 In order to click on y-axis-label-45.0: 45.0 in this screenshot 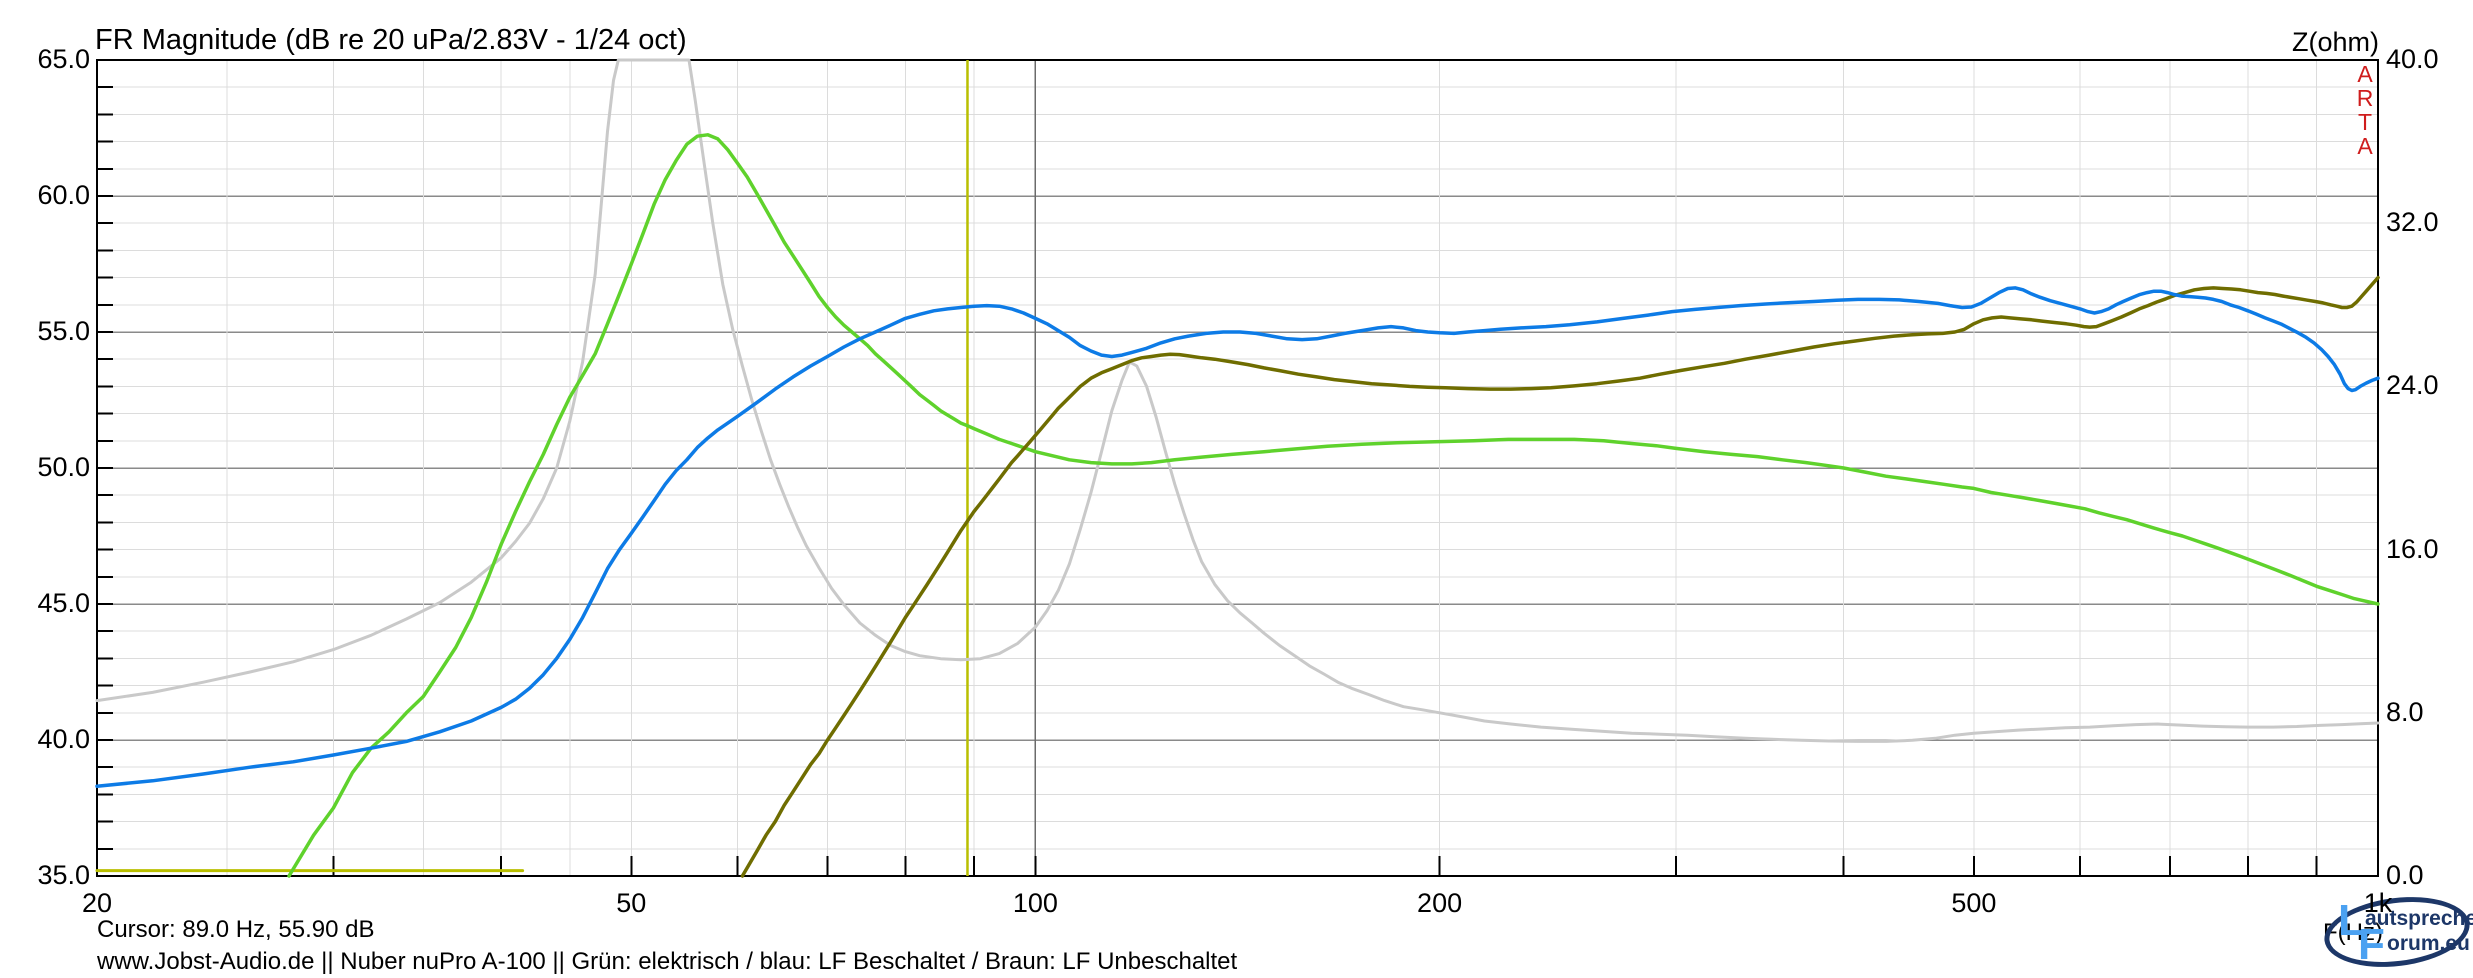, I will do `click(63, 603)`.